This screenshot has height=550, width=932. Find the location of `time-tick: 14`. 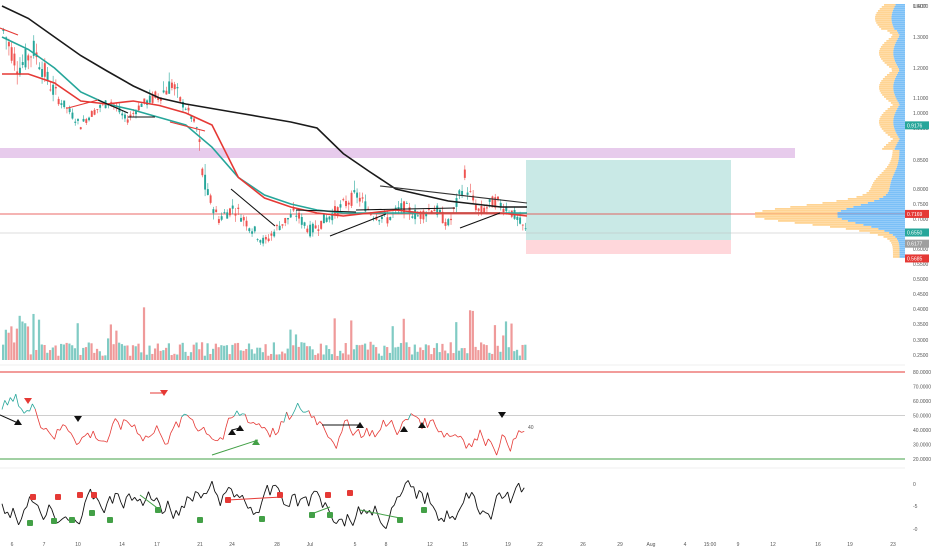

time-tick: 14 is located at coordinates (122, 545).